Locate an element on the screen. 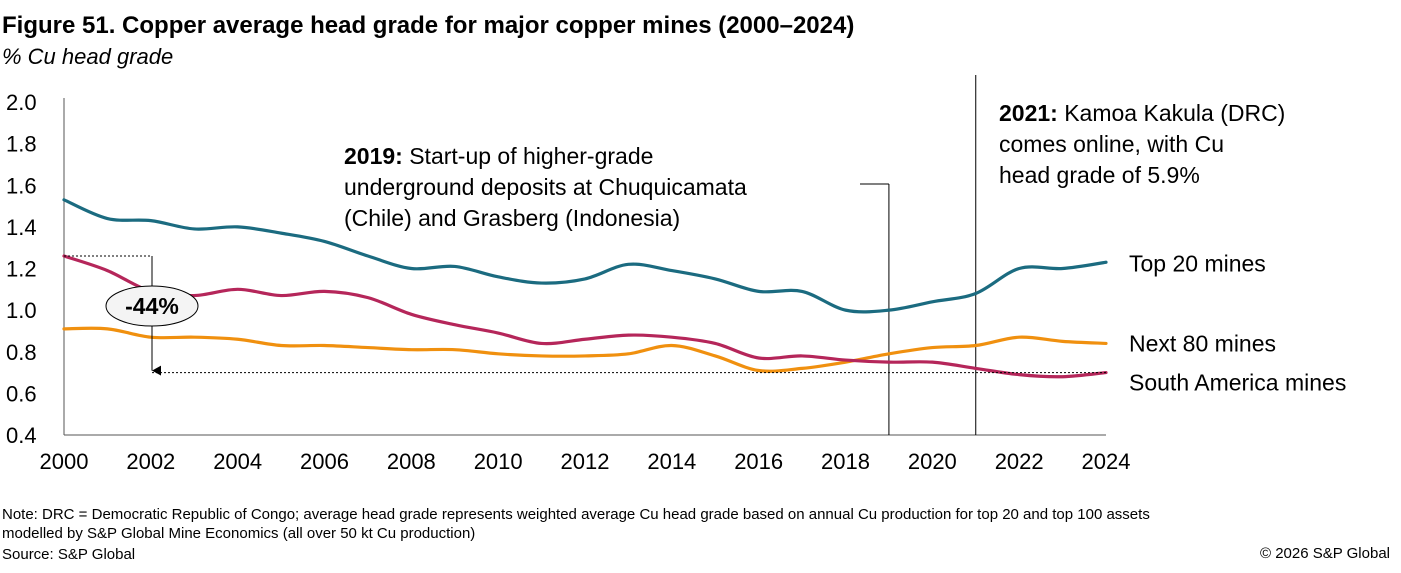  x-tick-label: 2014 is located at coordinates (671, 461).